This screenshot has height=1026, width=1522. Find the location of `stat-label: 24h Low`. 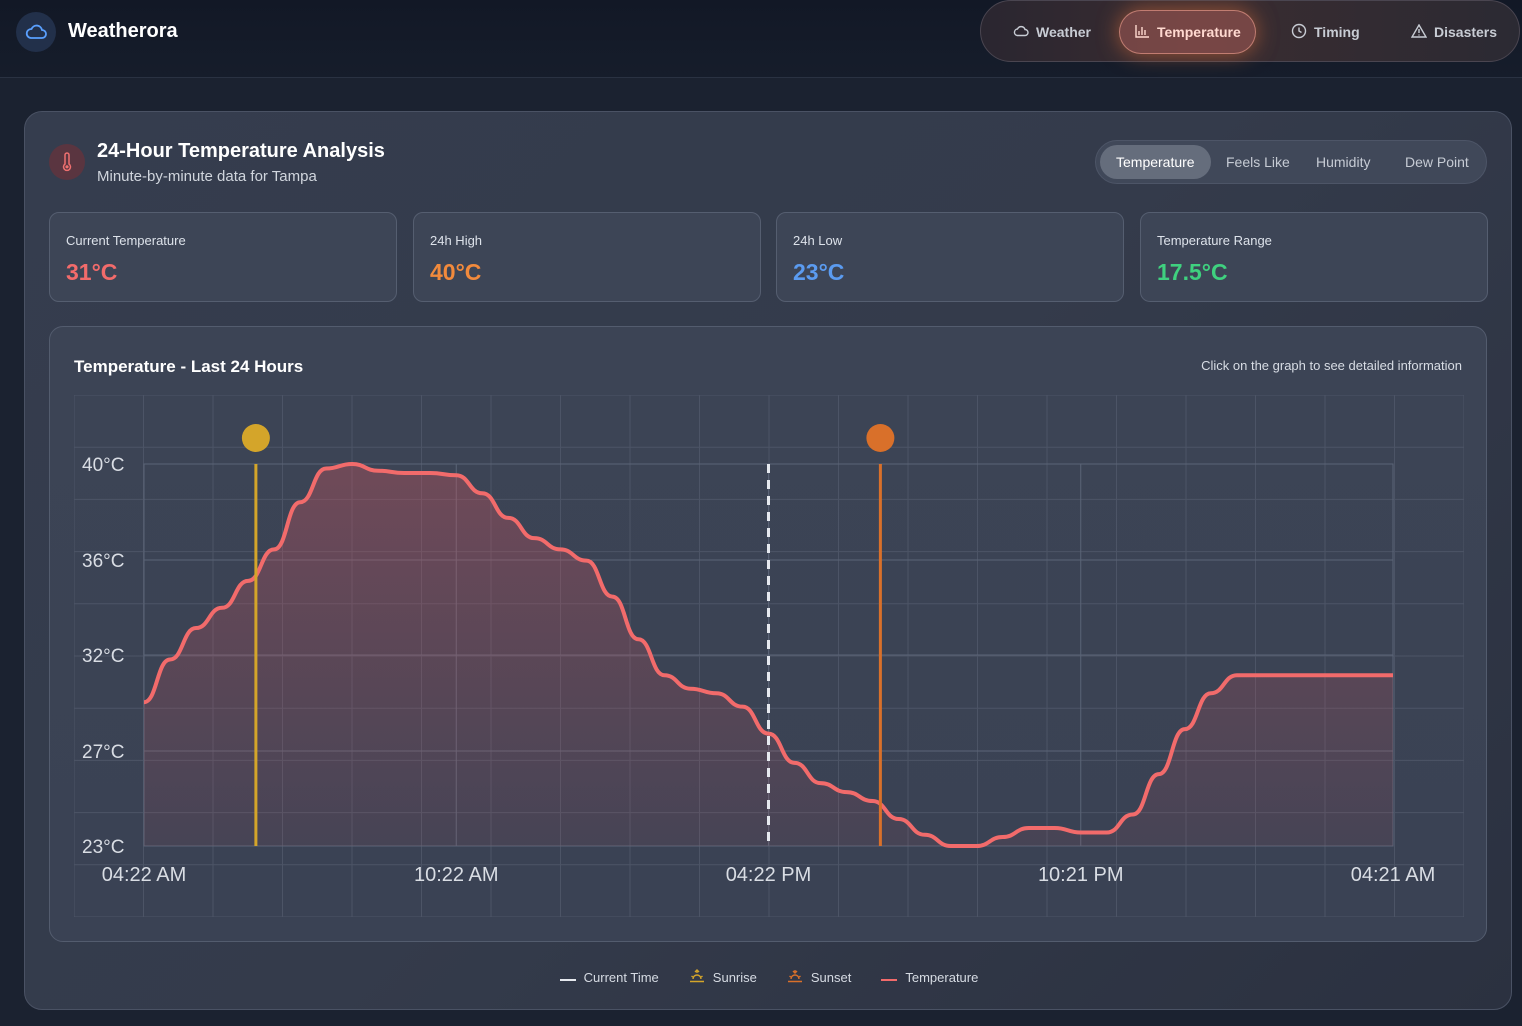

stat-label: 24h Low is located at coordinates (818, 240).